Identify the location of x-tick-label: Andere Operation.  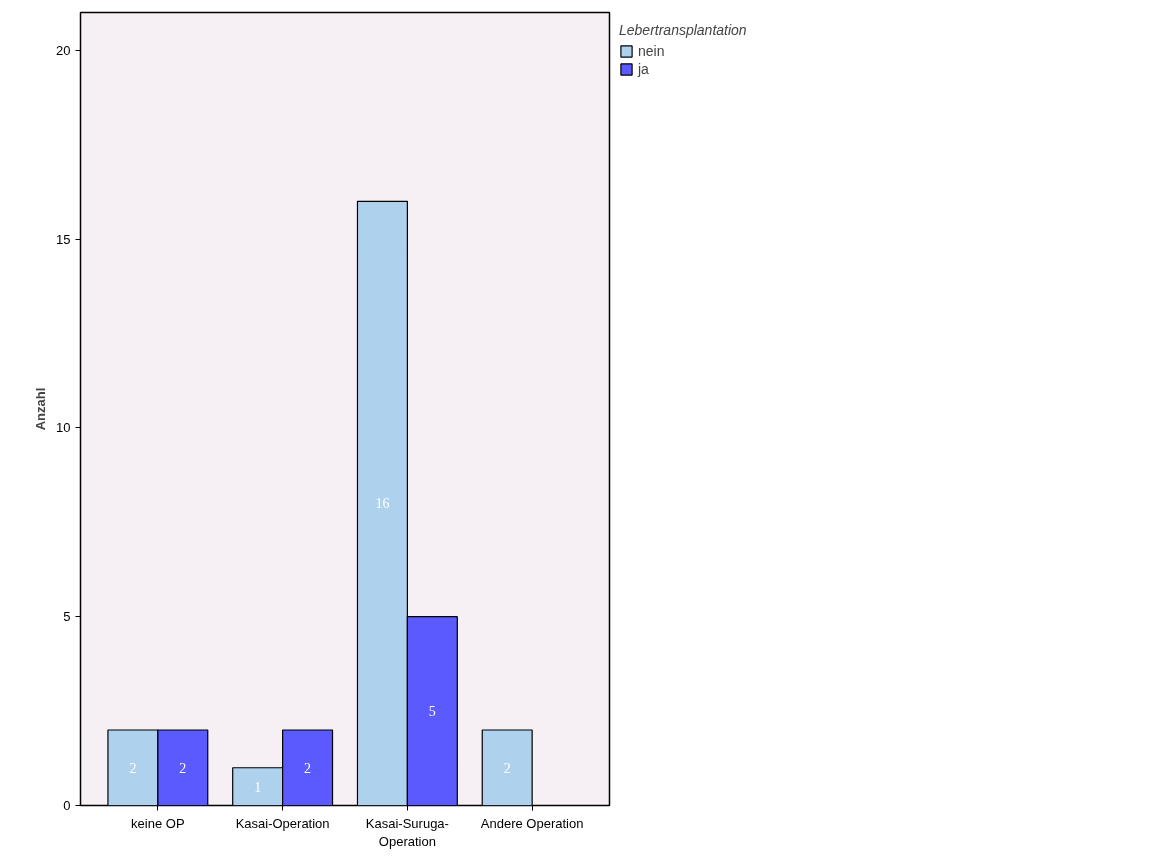
(532, 823).